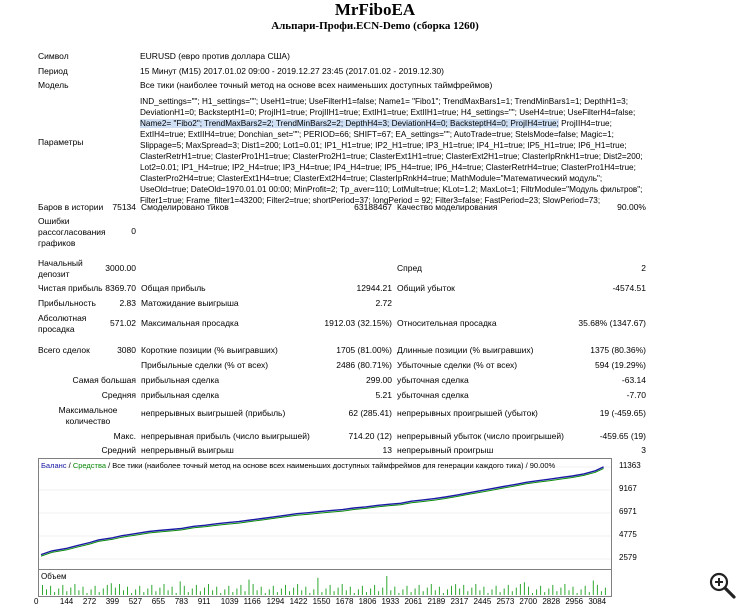 The height and width of the screenshot is (609, 750). I want to click on errors-label: Ошибки рассогласования графиков, so click(72, 232).